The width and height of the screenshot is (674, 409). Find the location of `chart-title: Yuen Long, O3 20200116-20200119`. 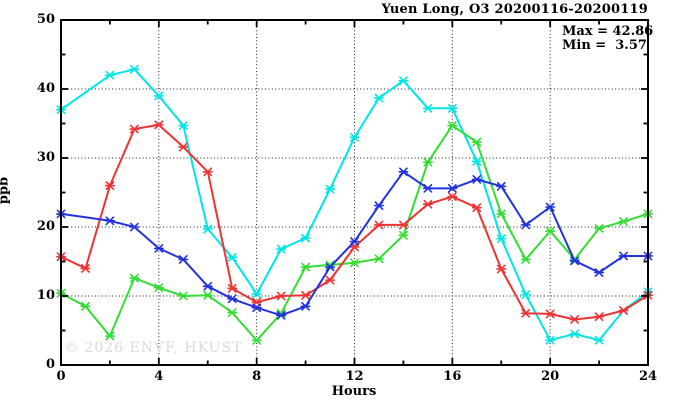

chart-title: Yuen Long, O3 20200116-20200119 is located at coordinates (514, 9).